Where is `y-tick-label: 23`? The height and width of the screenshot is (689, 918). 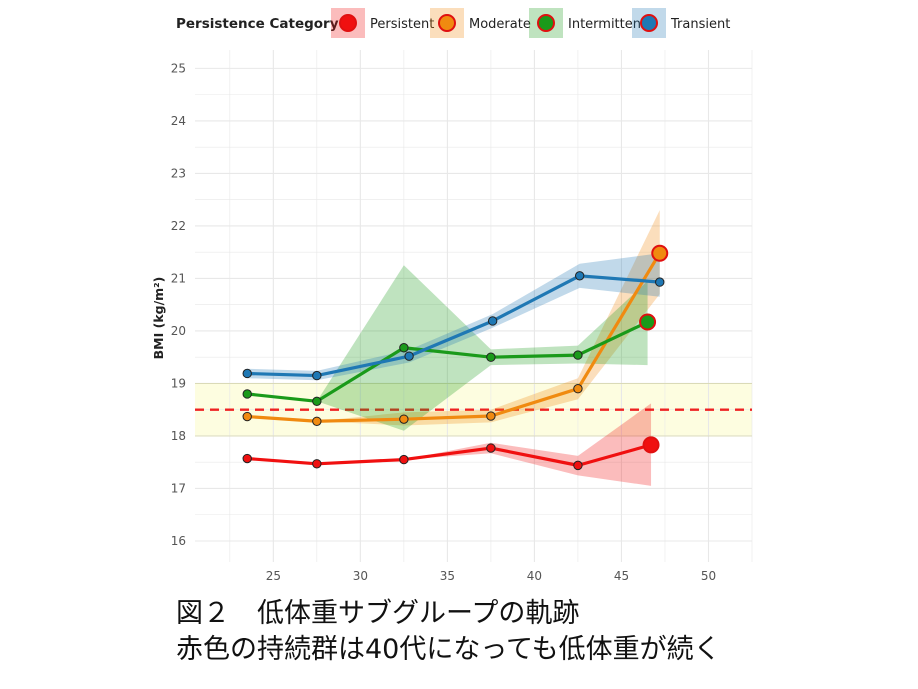
y-tick-label: 23 is located at coordinates (178, 173).